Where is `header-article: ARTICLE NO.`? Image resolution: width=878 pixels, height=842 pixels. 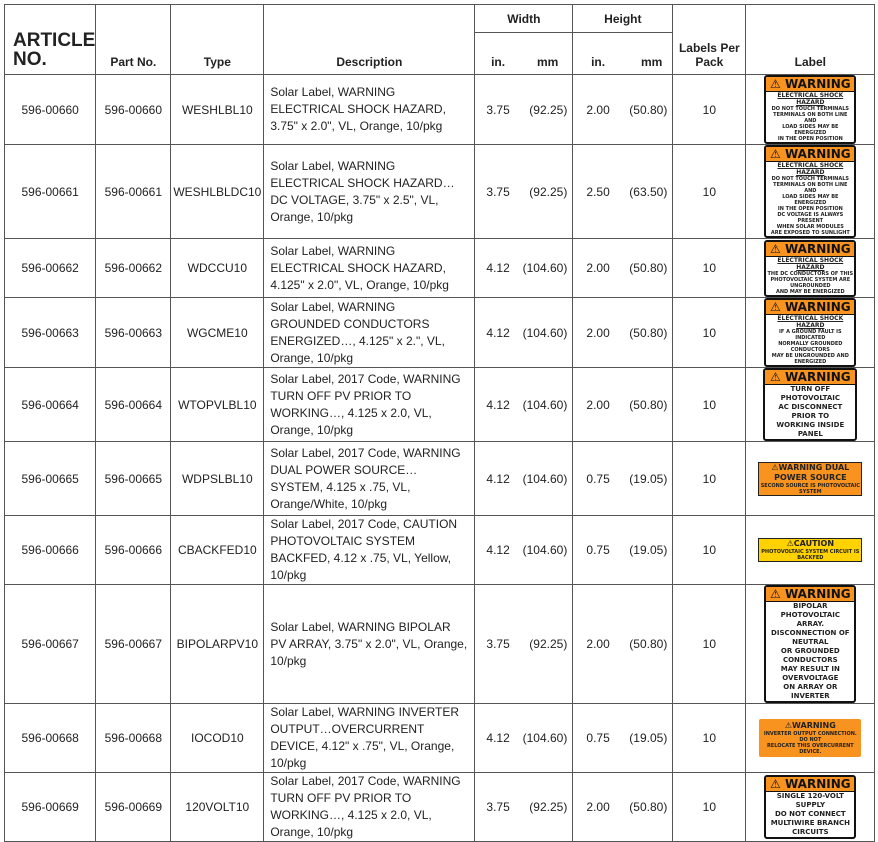 header-article: ARTICLE NO. is located at coordinates (50, 39).